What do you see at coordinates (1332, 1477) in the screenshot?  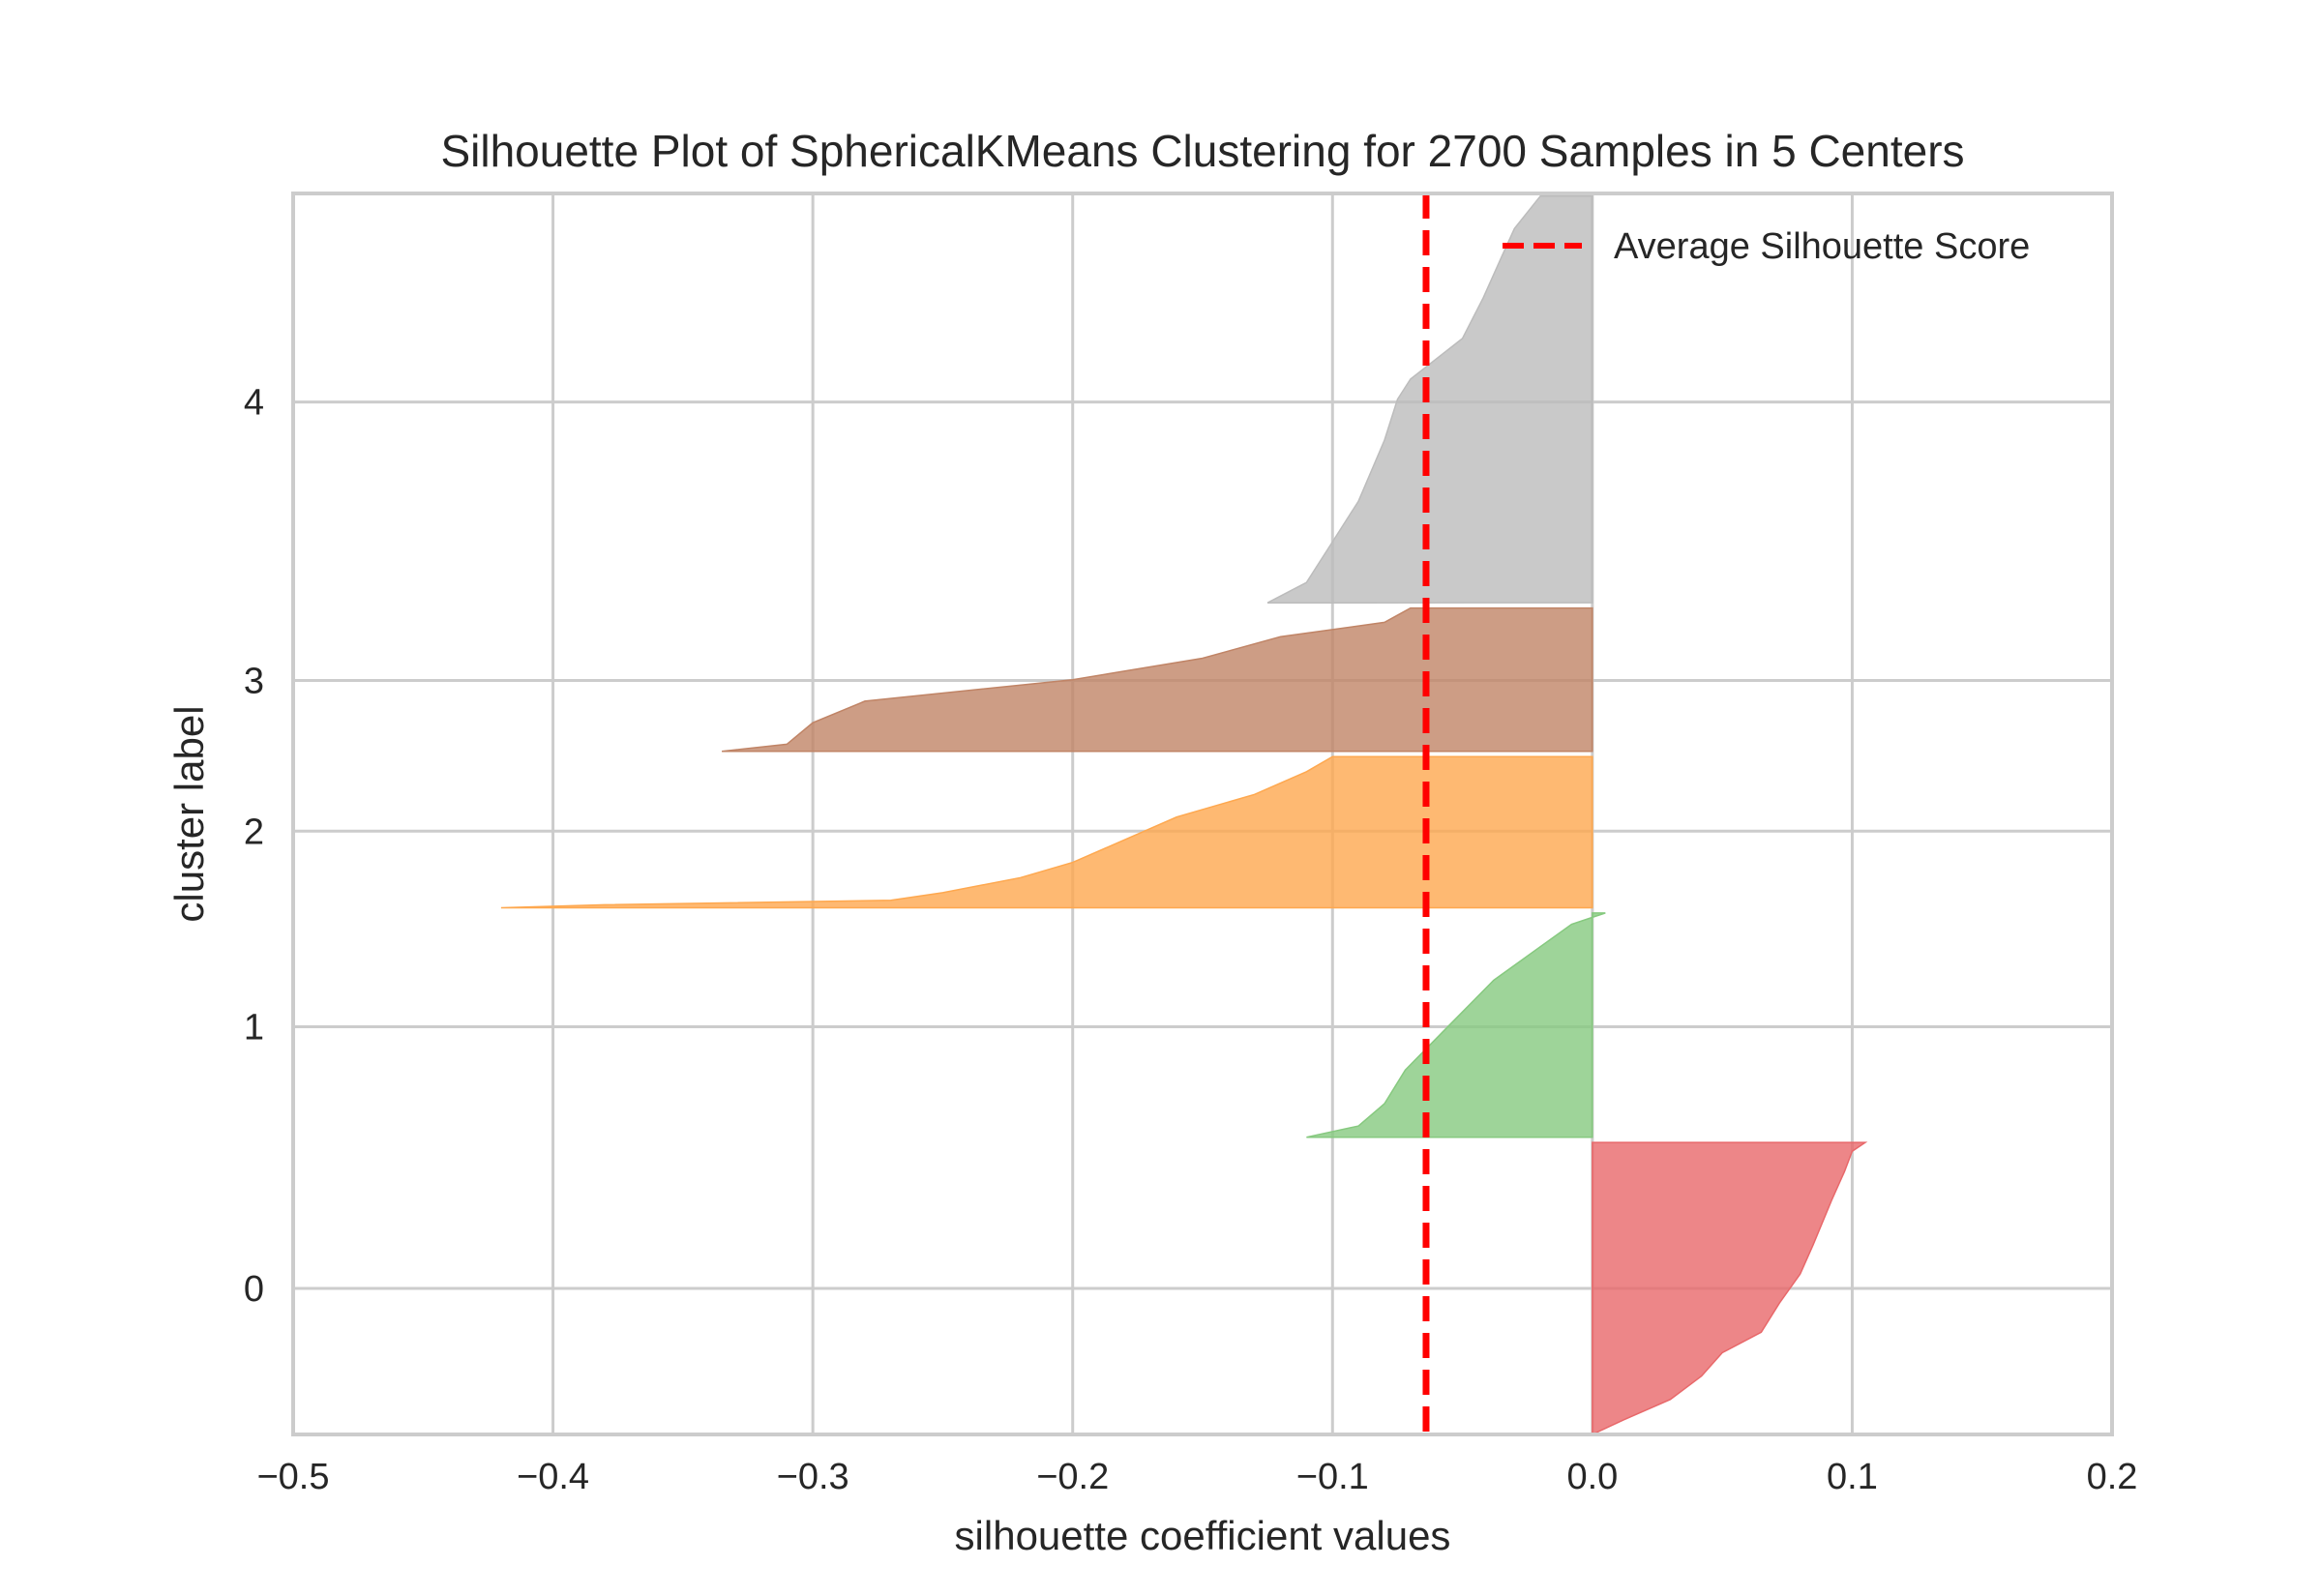 I see `x-tick-label: −0.1` at bounding box center [1332, 1477].